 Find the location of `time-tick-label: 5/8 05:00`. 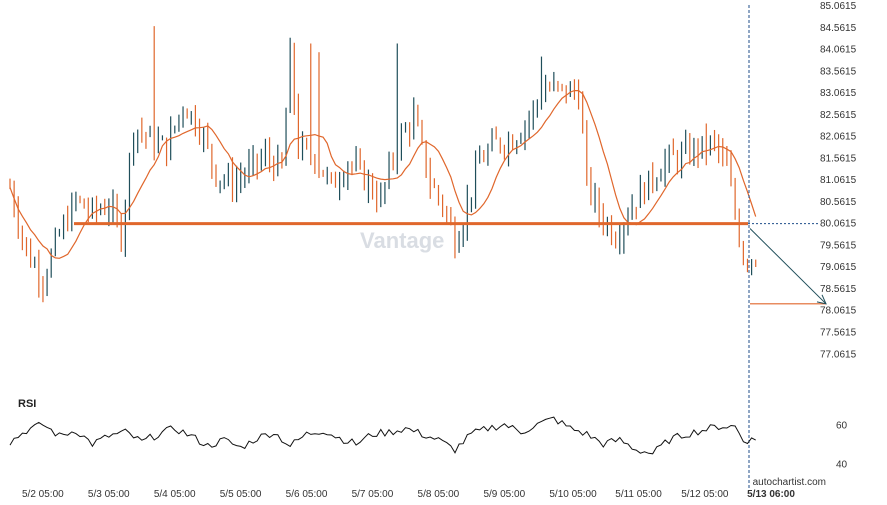

time-tick-label: 5/8 05:00 is located at coordinates (439, 494).